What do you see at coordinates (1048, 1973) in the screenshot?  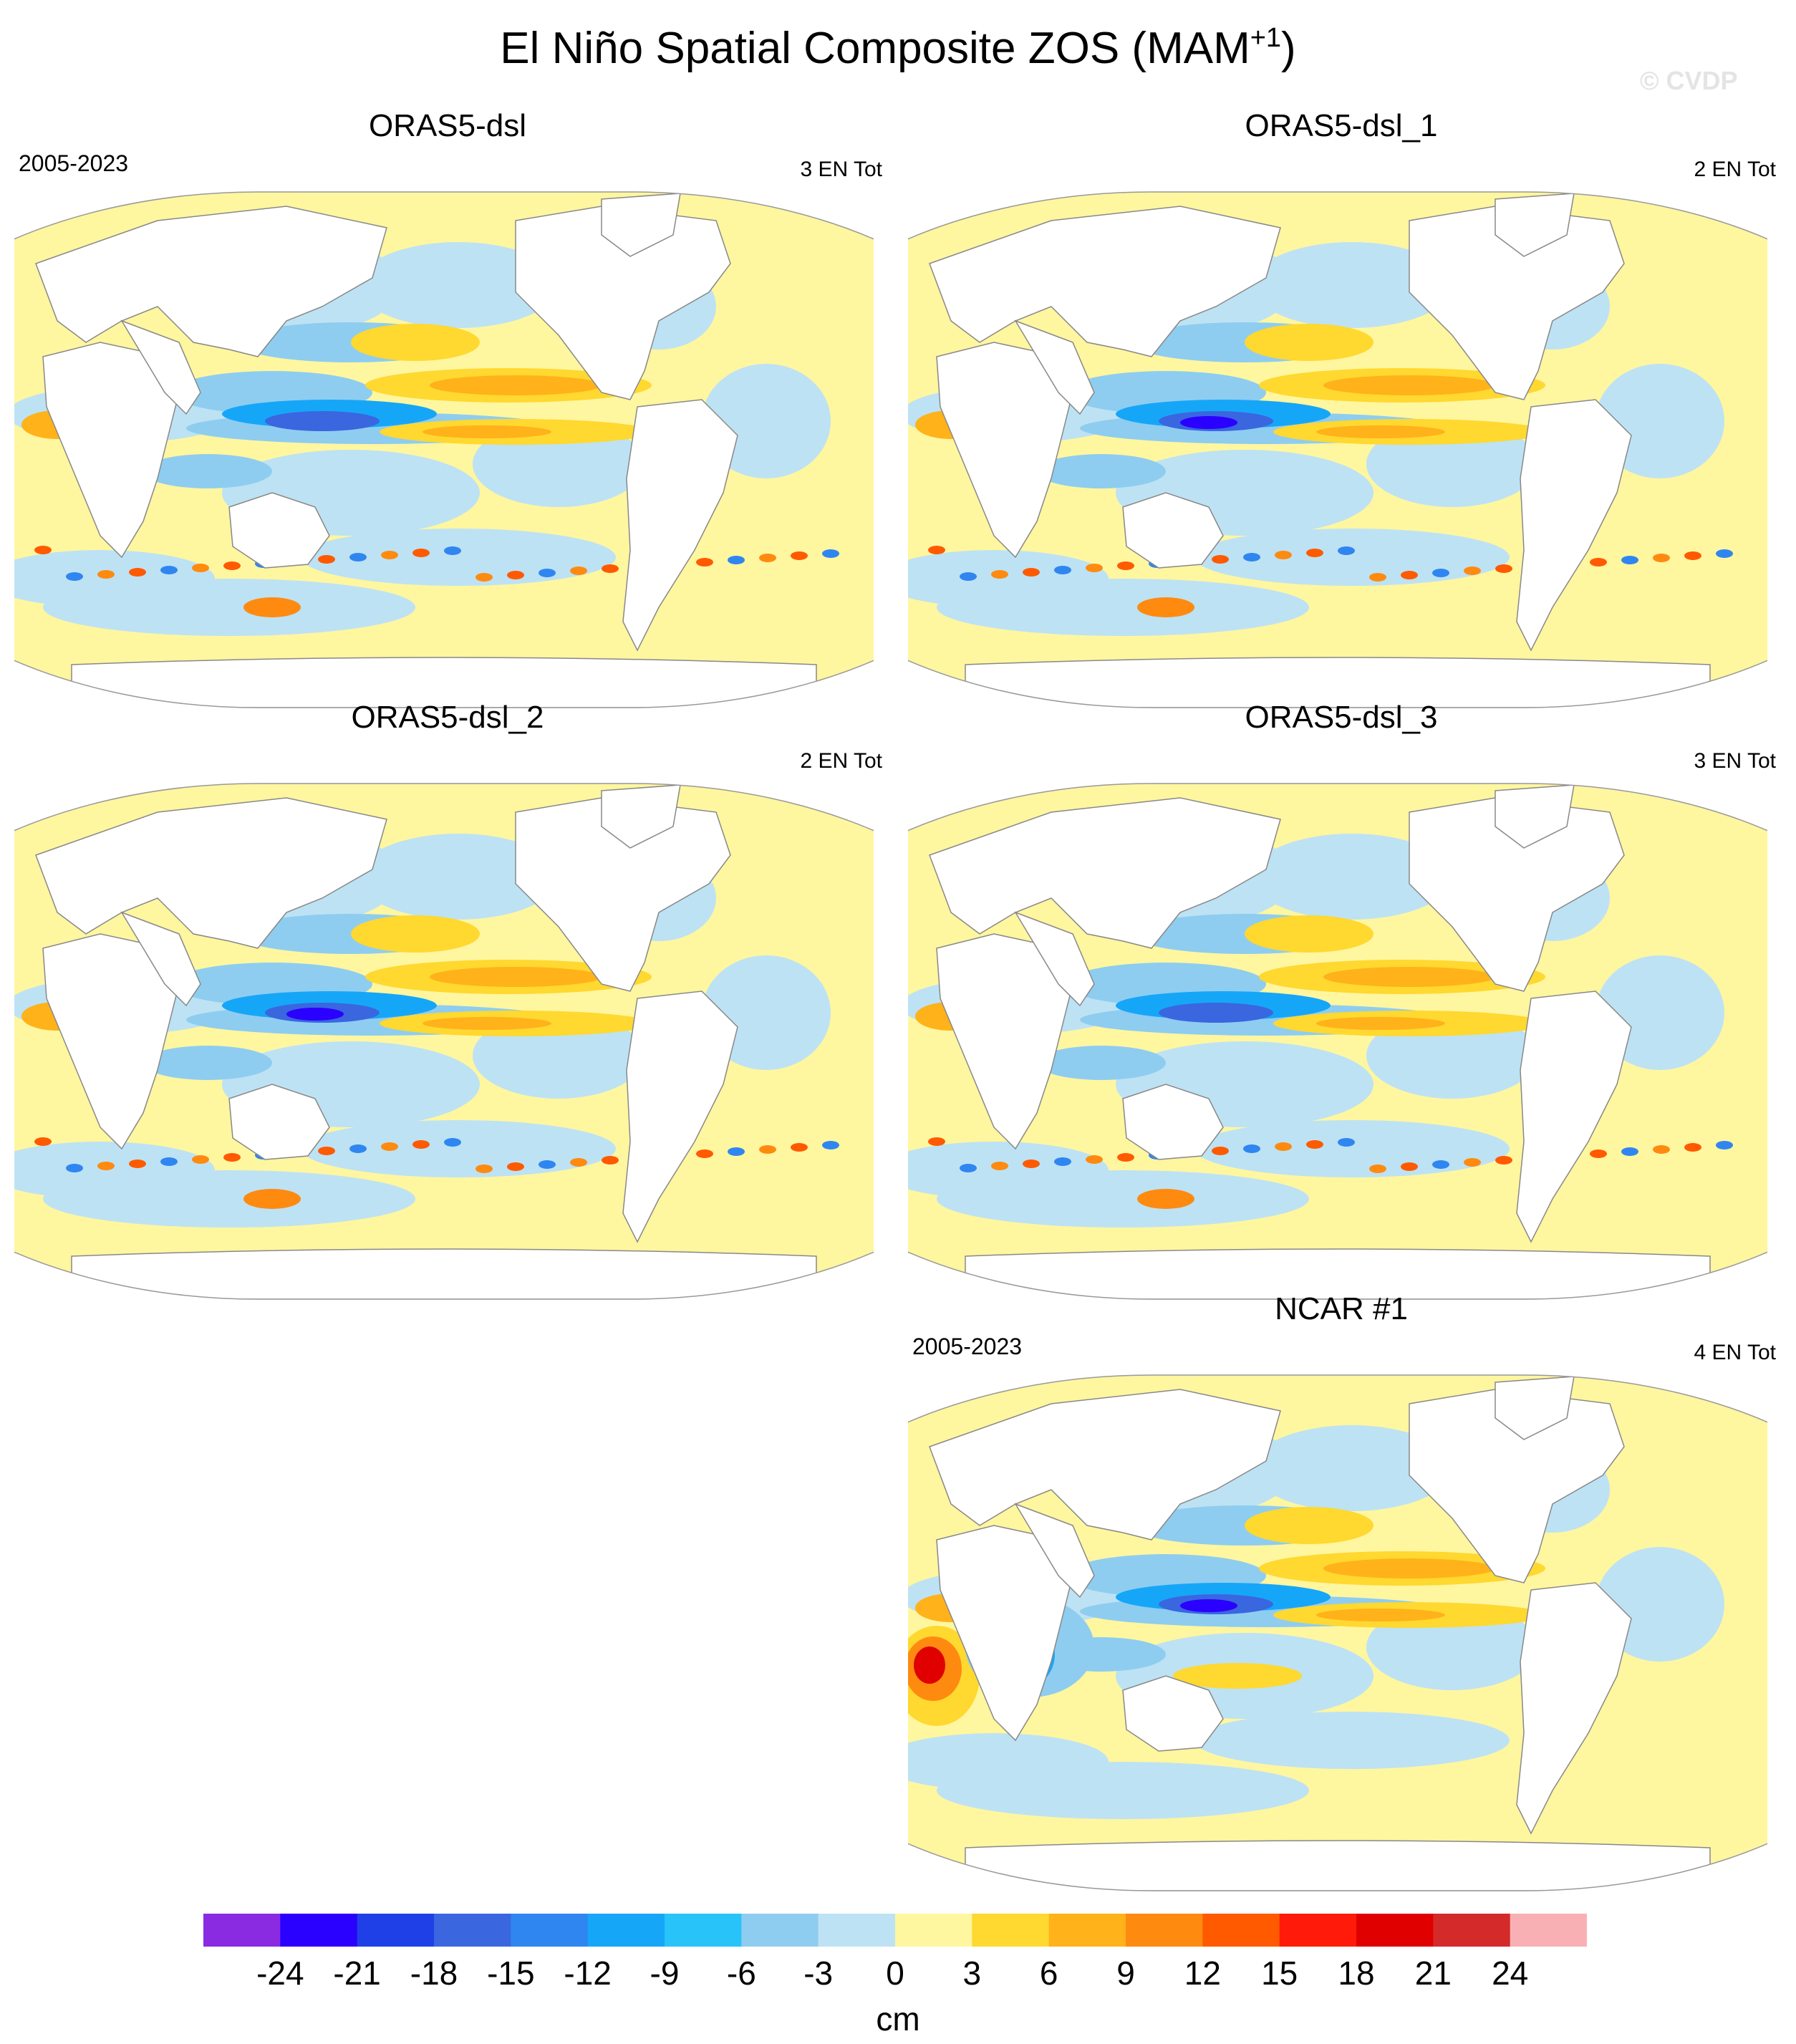 I see `colorbar-tick-label: 6` at bounding box center [1048, 1973].